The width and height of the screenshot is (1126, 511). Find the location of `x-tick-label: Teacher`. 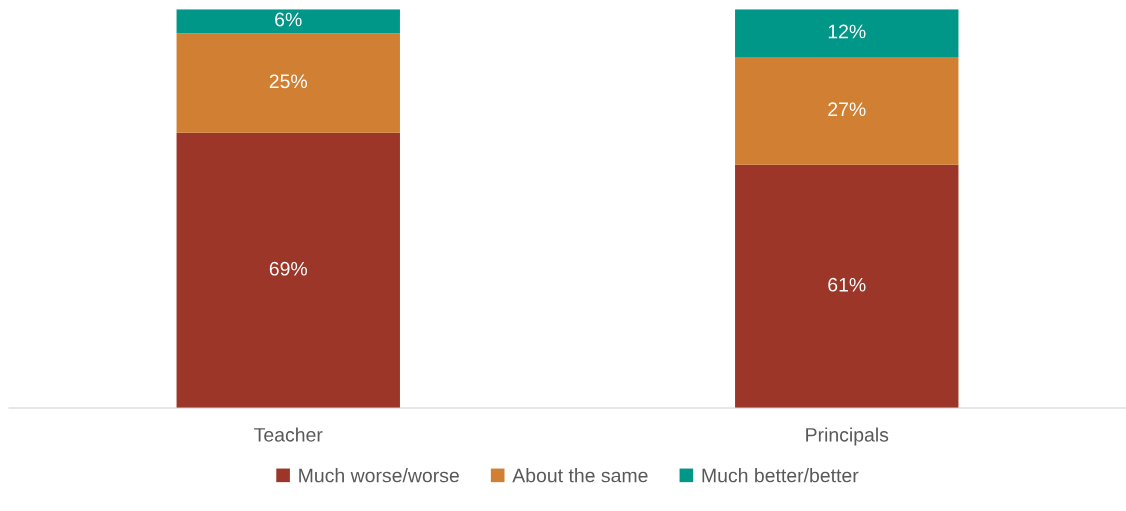

x-tick-label: Teacher is located at coordinates (288, 434).